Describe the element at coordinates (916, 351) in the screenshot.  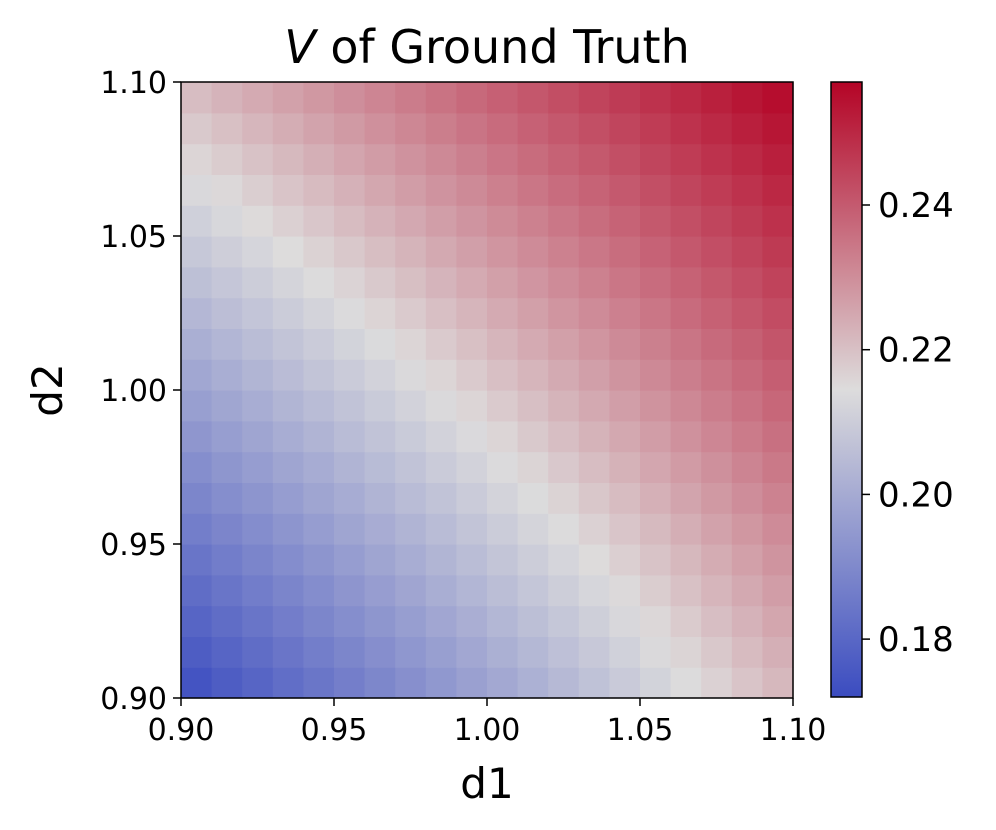
I see `colorbar-tick-label: 0.22` at that location.